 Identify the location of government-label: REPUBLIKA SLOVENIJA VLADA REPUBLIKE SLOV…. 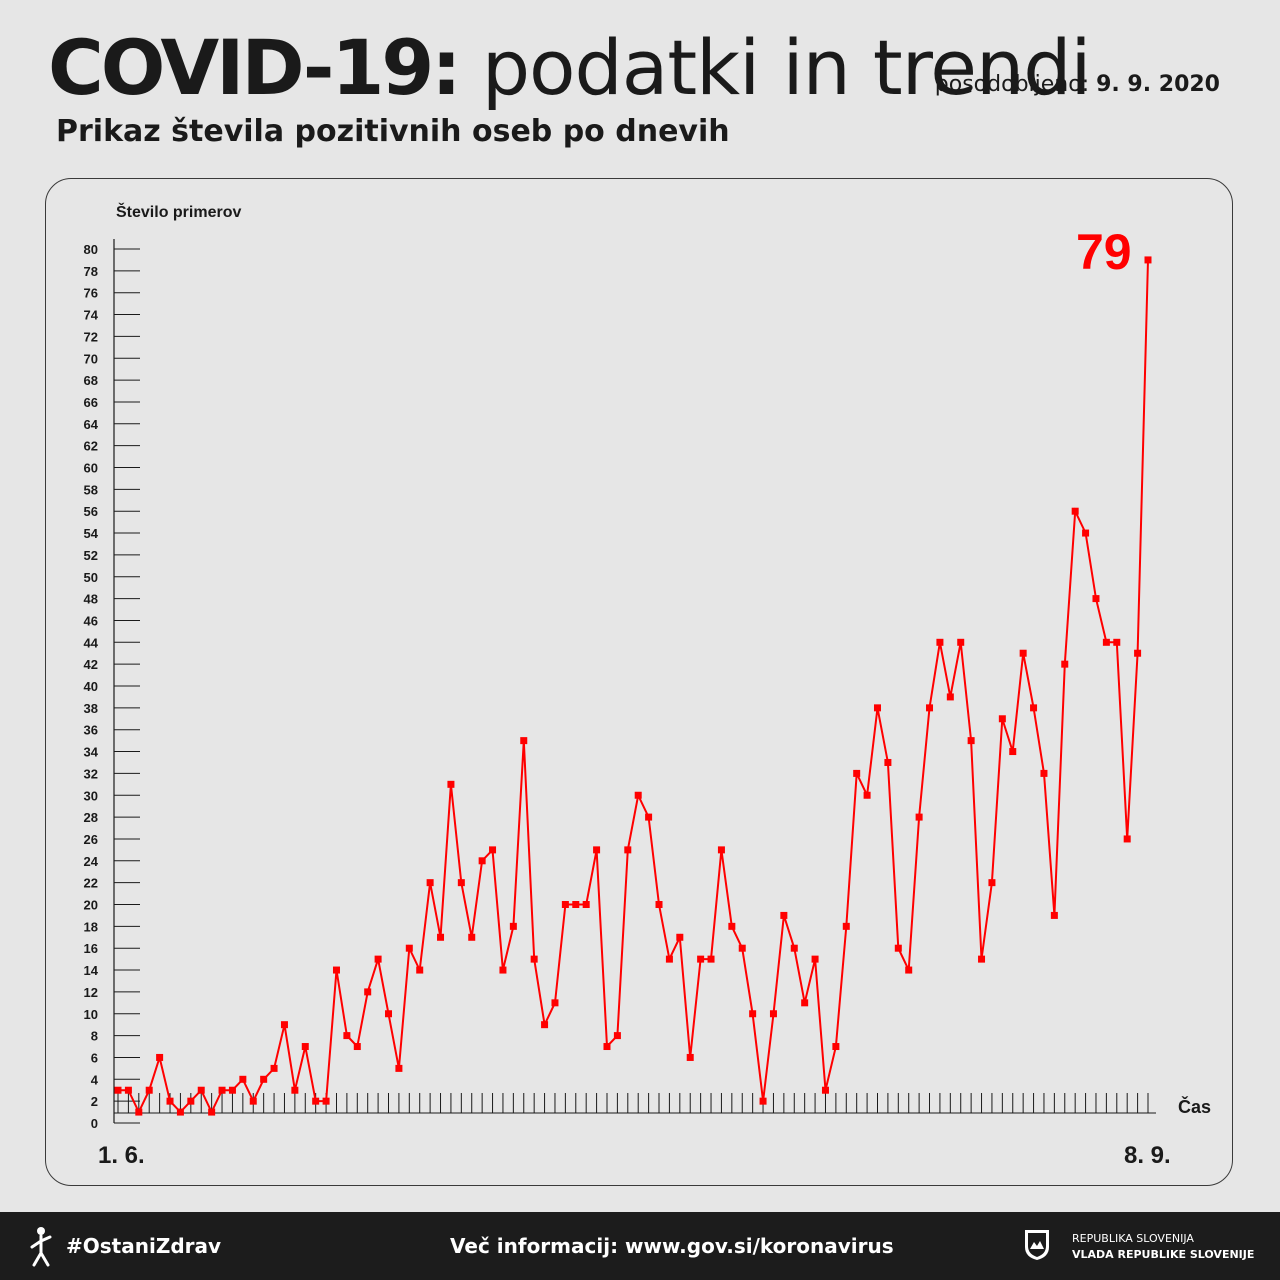
(1163, 1247).